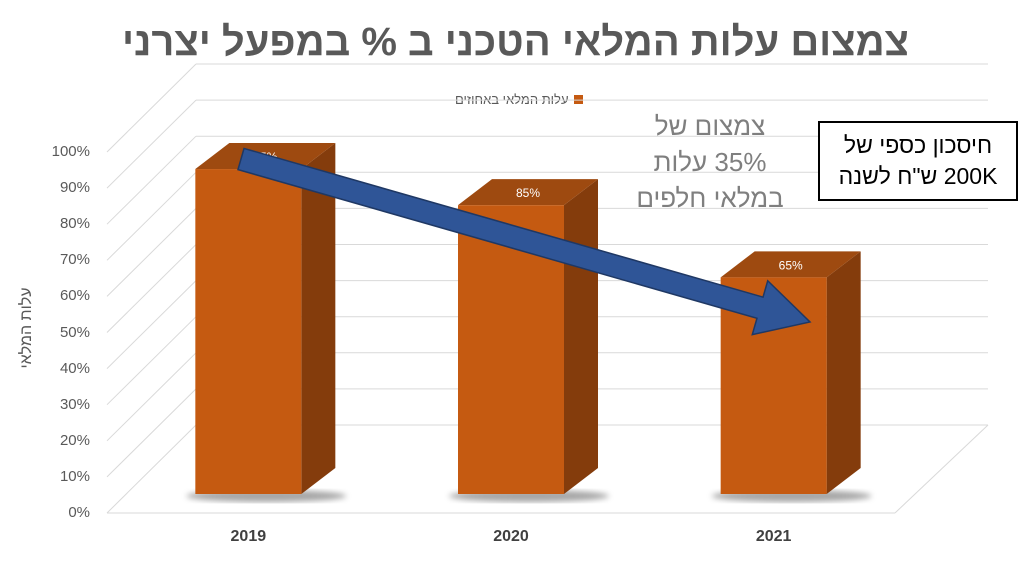 The width and height of the screenshot is (1031, 566). I want to click on legend: עלות המלאי באחוזים, so click(519, 99).